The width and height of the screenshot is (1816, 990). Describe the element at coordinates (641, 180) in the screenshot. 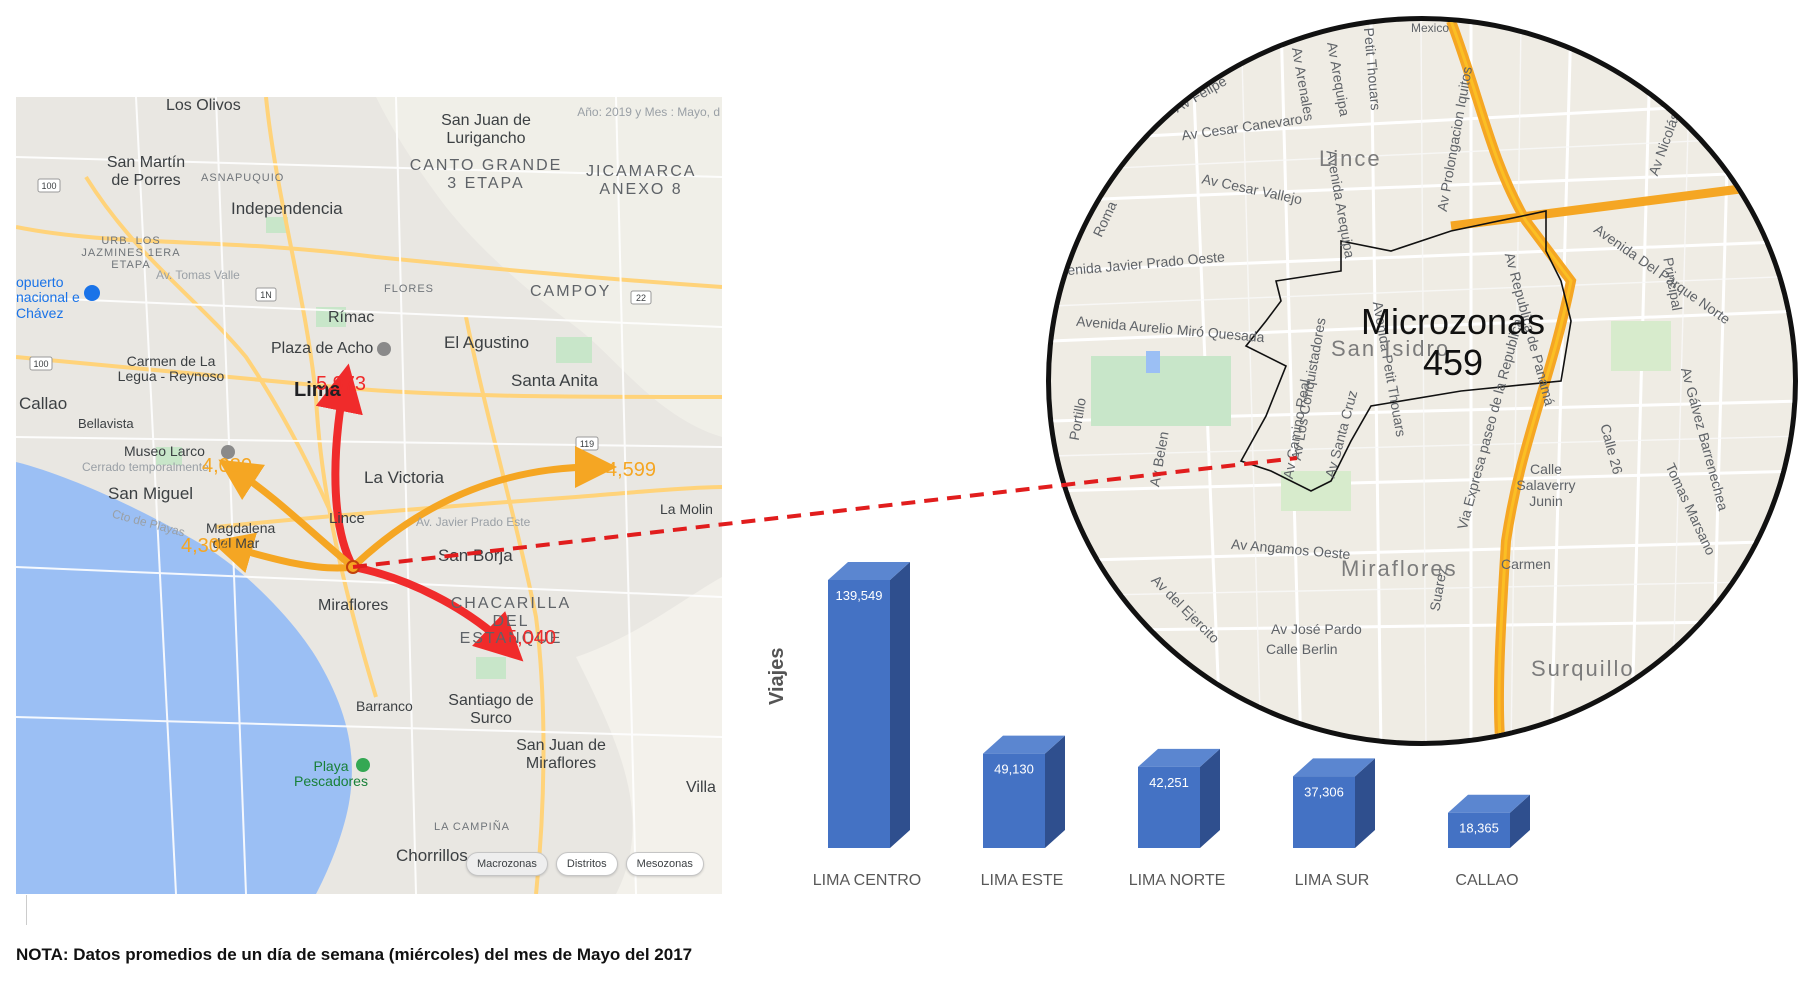

I see `place-label: JICAMARCA ANEXO 8` at that location.